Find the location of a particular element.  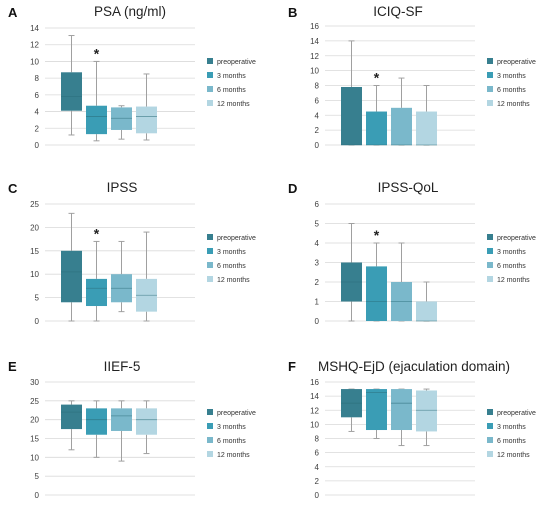

panel-label: A is located at coordinates (13, 12).